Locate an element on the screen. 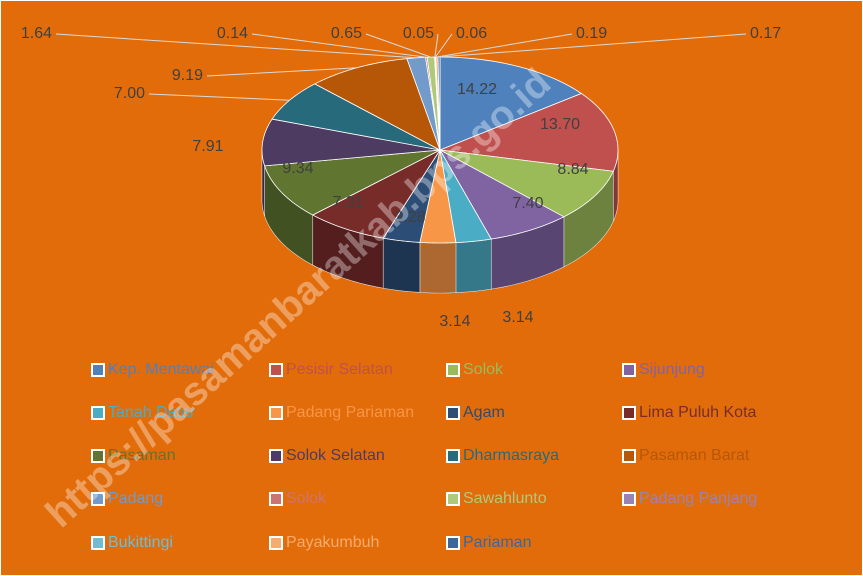 This screenshot has height=576, width=863. legend-label: Pasaman Barat is located at coordinates (694, 455).